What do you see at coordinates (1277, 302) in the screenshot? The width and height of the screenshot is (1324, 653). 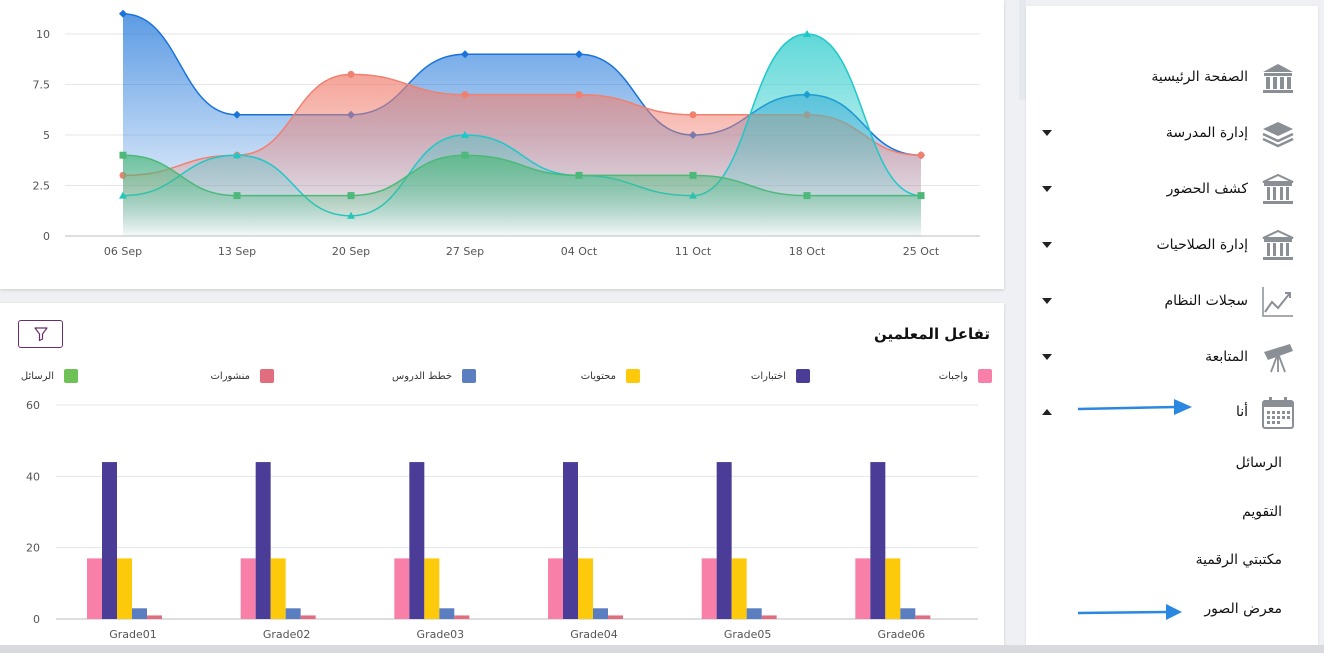 I see `line-chart-icon` at bounding box center [1277, 302].